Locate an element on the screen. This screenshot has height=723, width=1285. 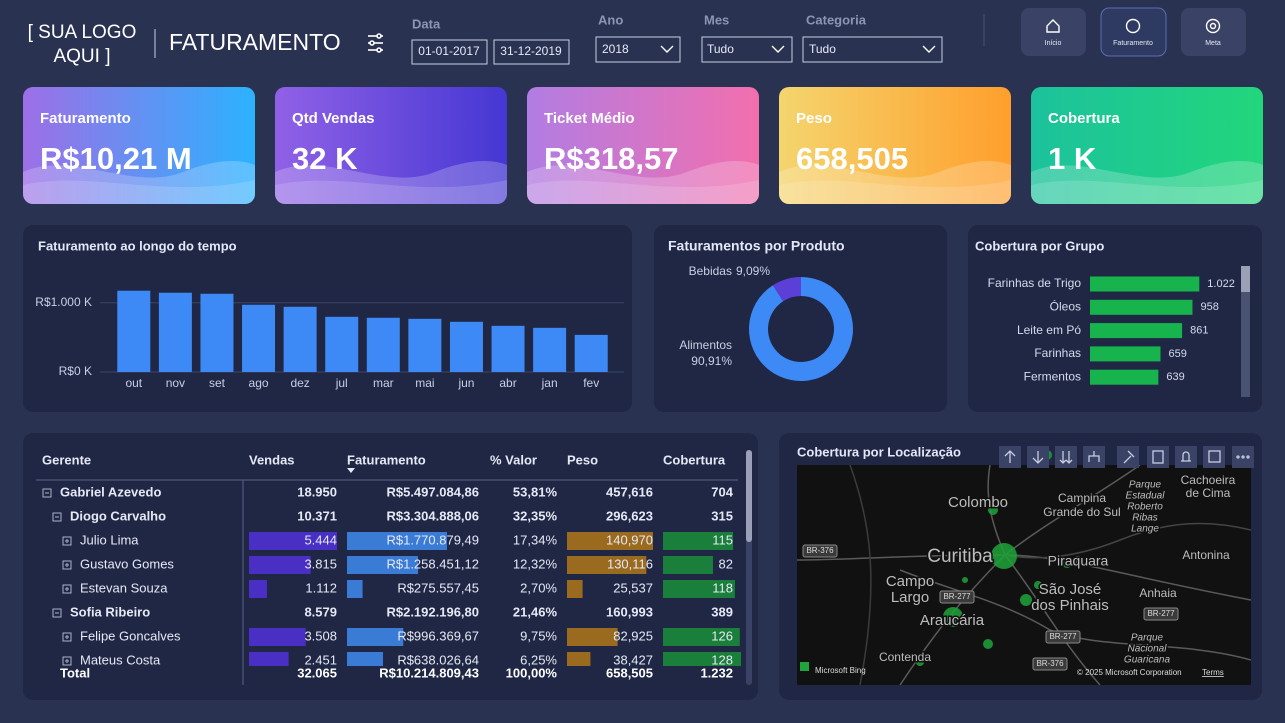
total-cell: R$10.214.809,43 is located at coordinates (429, 672).